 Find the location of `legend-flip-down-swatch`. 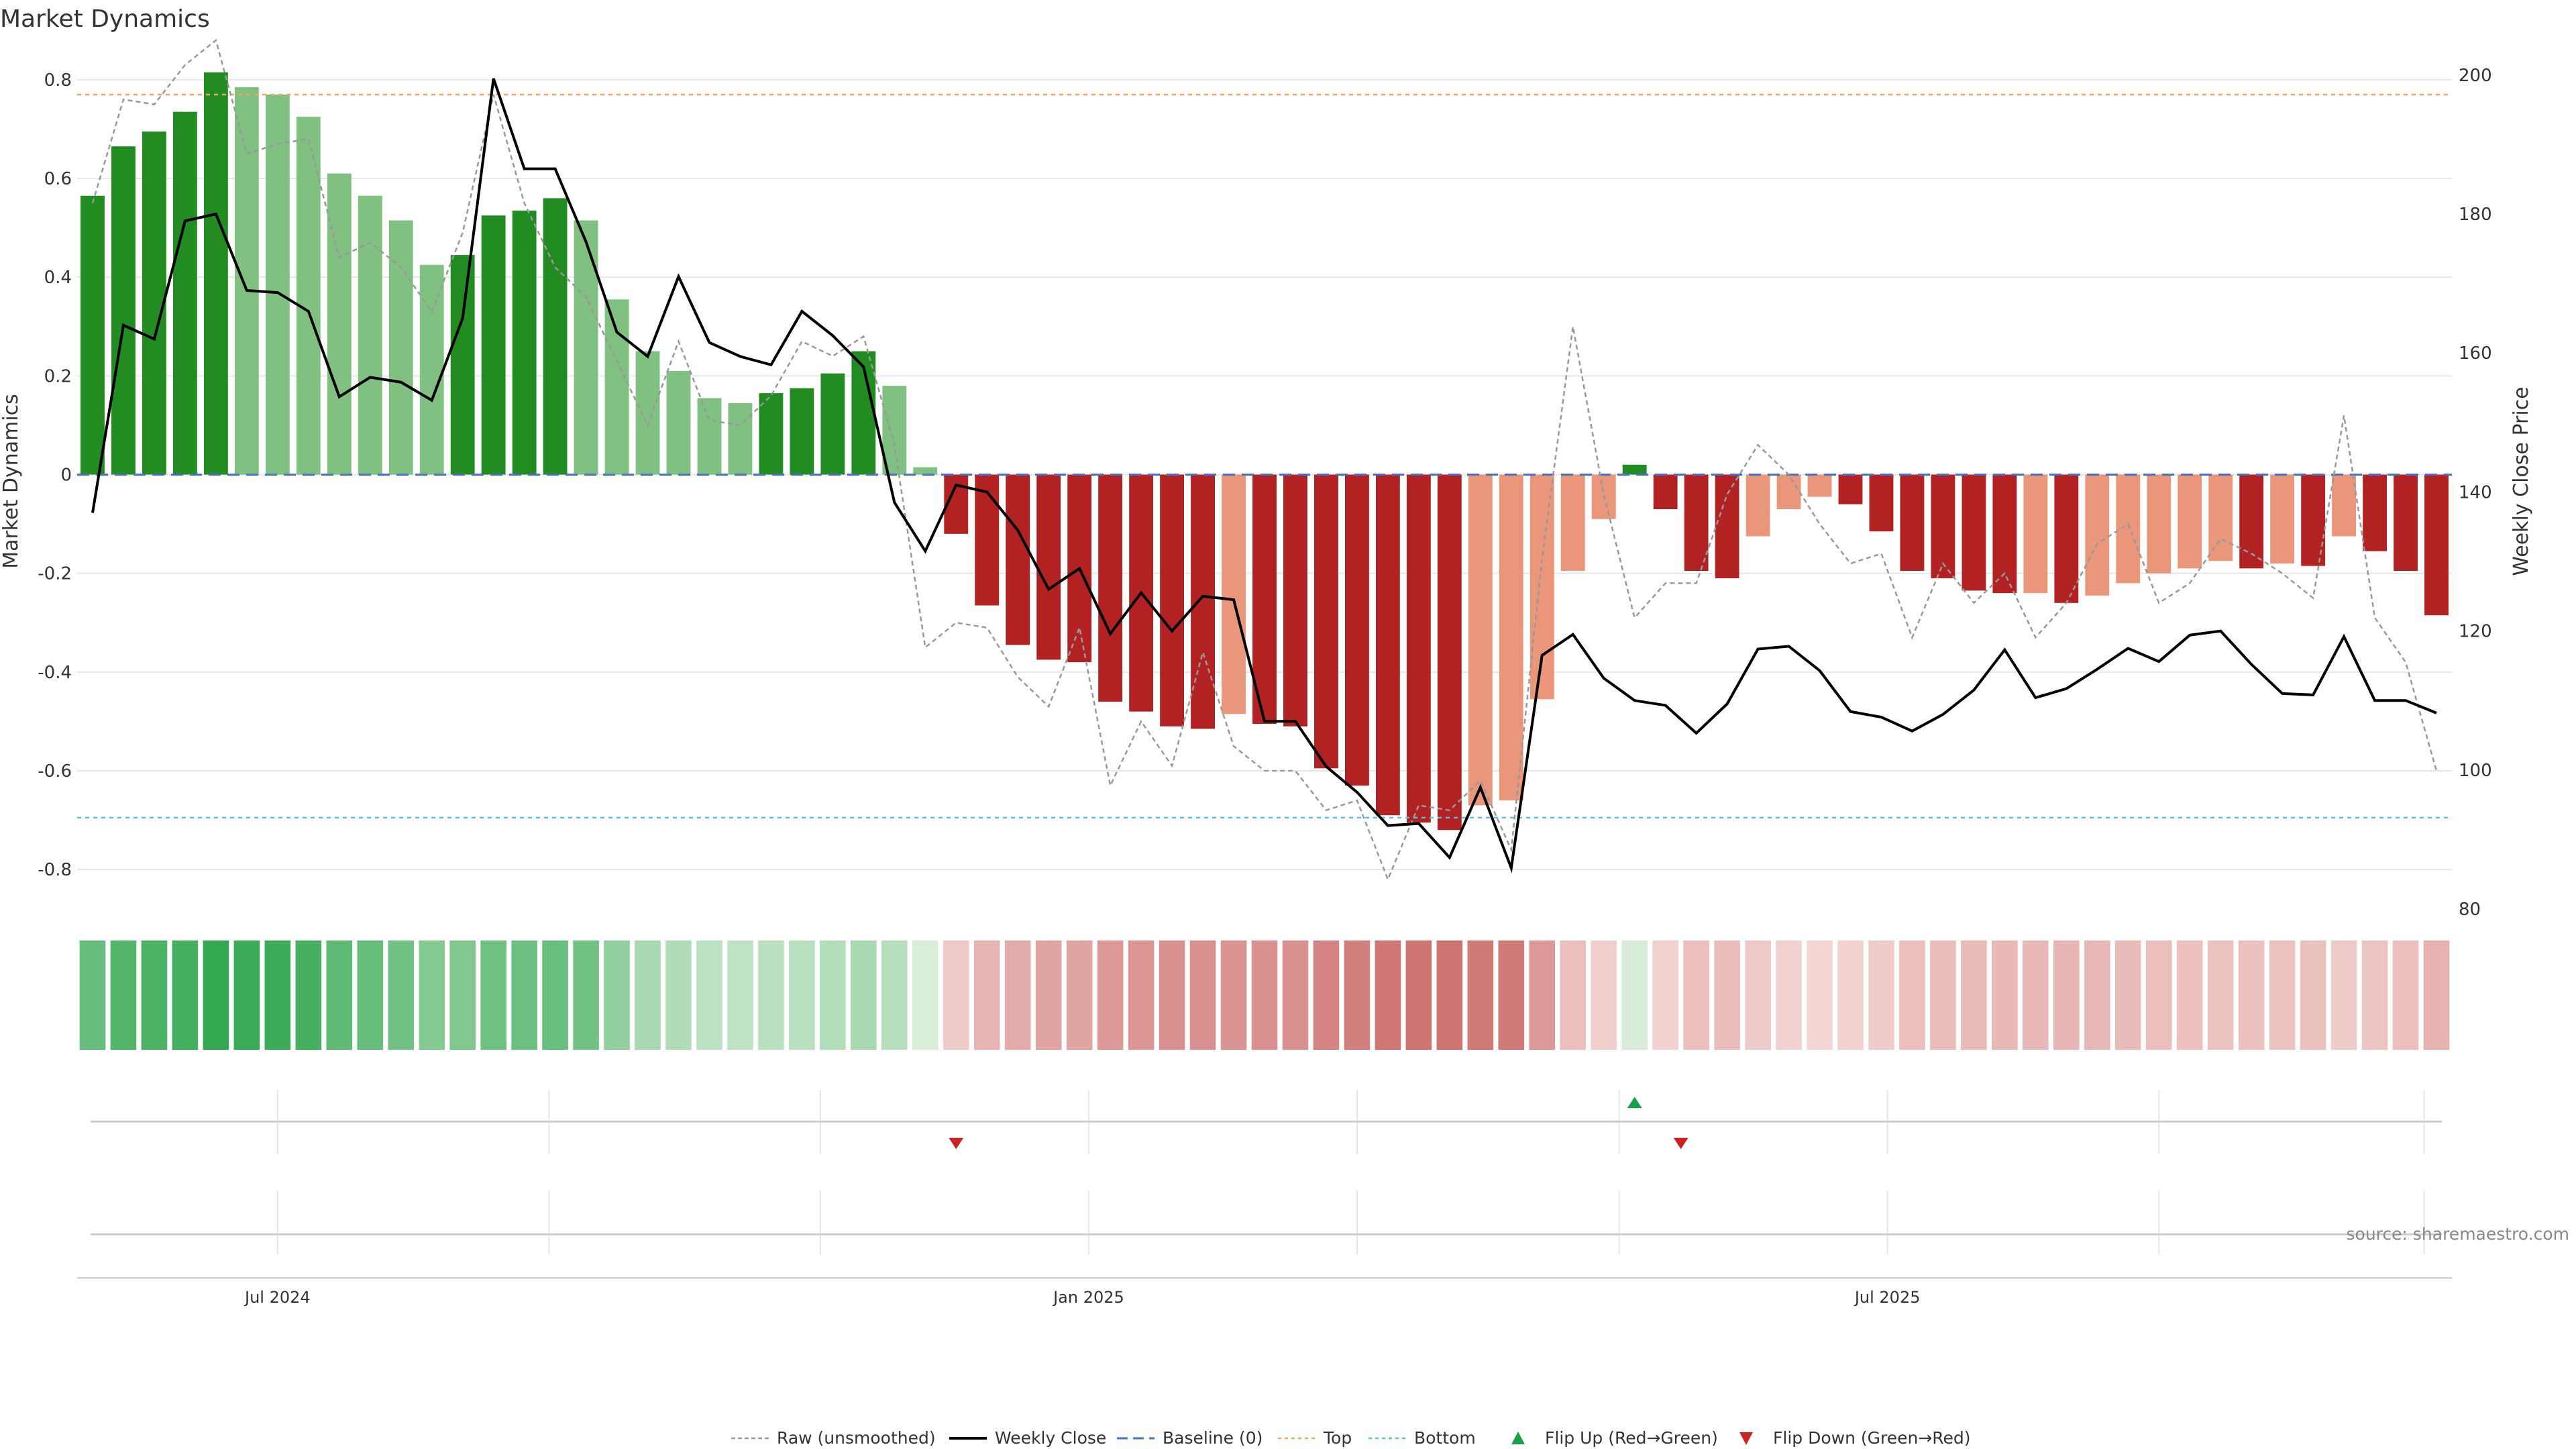

legend-flip-down-swatch is located at coordinates (1746, 1438).